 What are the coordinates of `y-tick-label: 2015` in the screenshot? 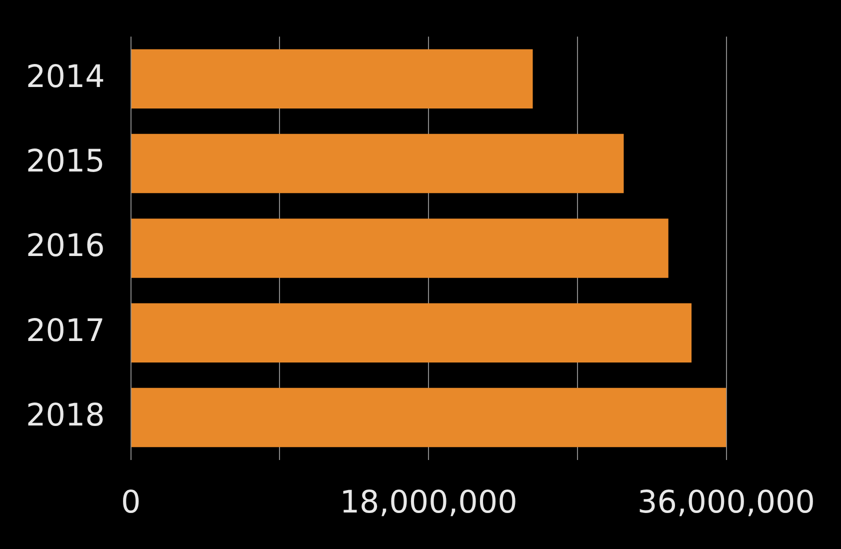 It's located at (65, 162).